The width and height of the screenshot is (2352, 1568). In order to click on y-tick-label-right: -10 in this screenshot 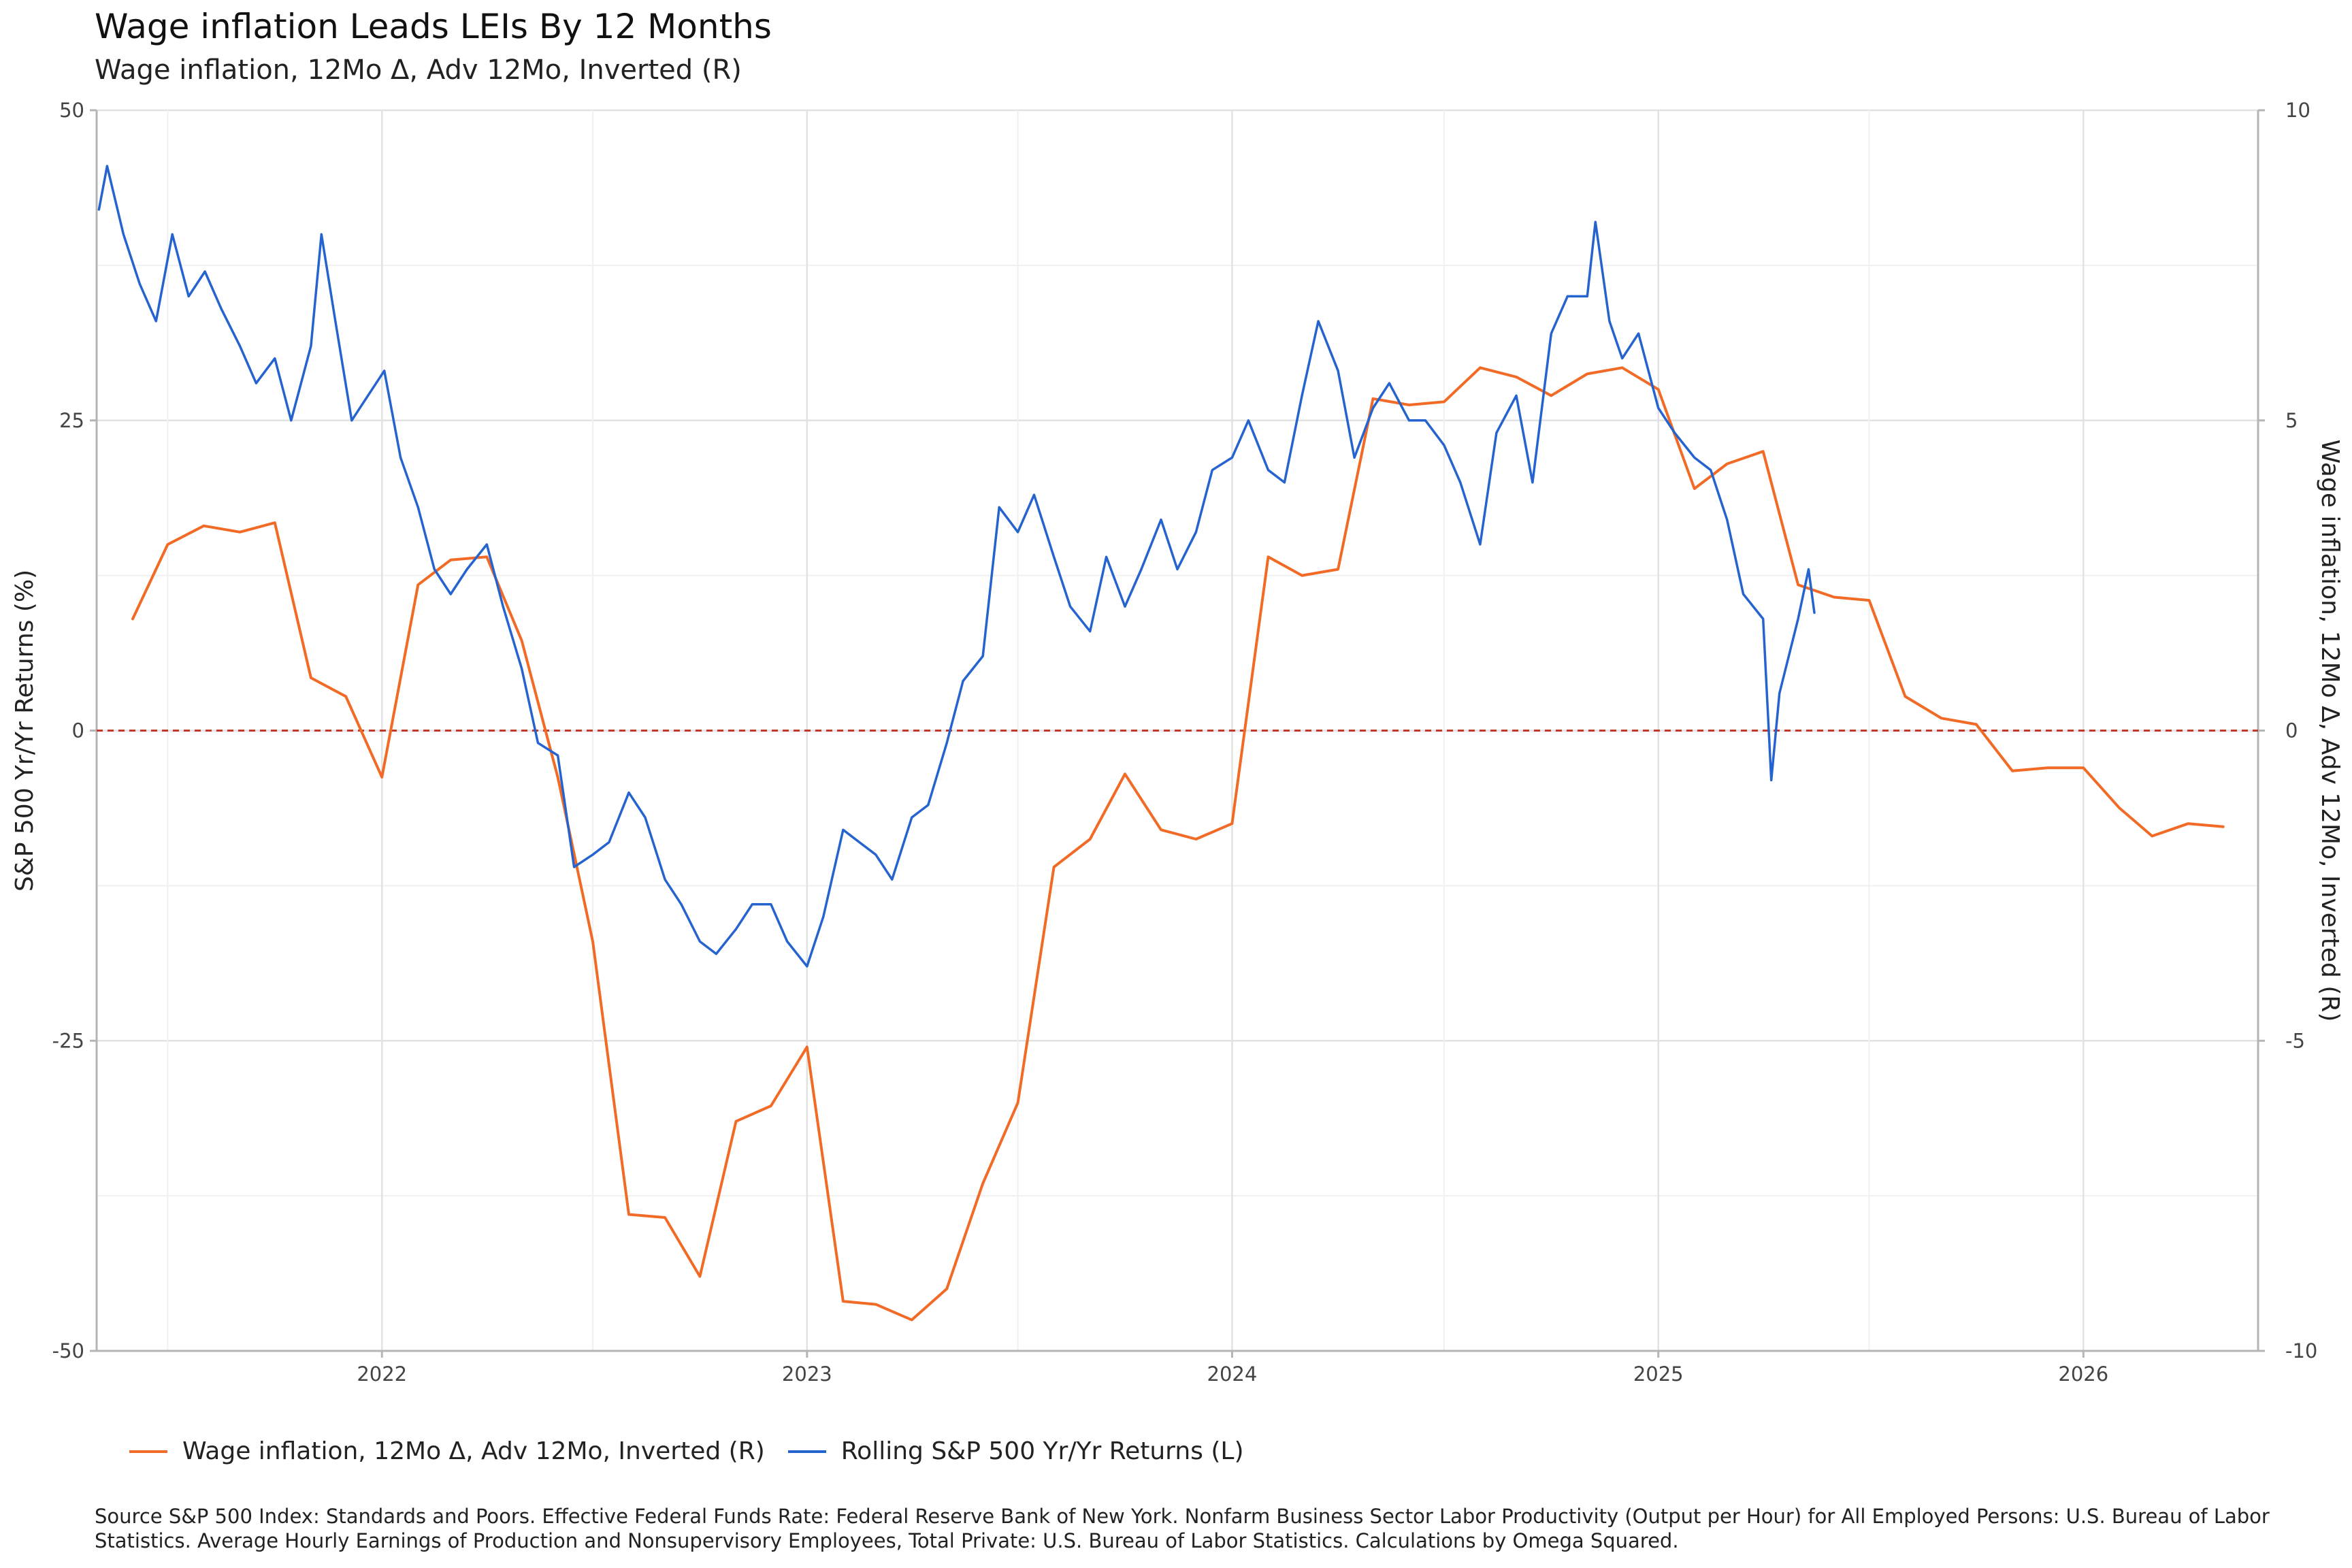, I will do `click(2301, 1351)`.